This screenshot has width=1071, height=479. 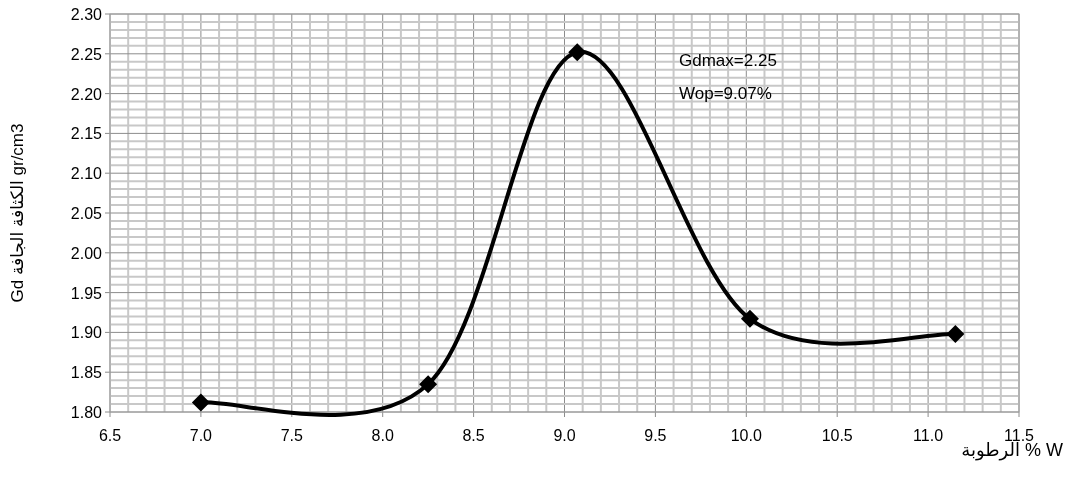 I want to click on x-tick-label: 8.0, so click(x=382, y=435).